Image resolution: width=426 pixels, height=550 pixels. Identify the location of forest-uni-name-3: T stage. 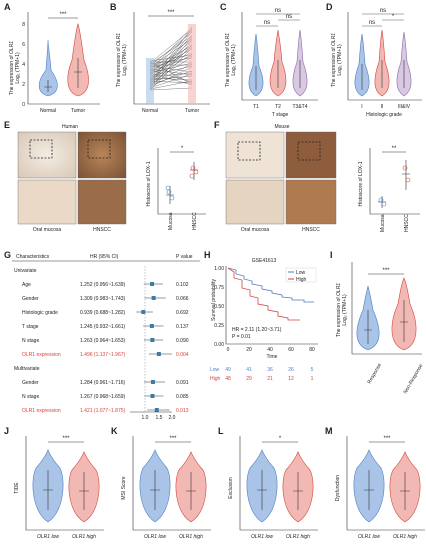
(30, 327).